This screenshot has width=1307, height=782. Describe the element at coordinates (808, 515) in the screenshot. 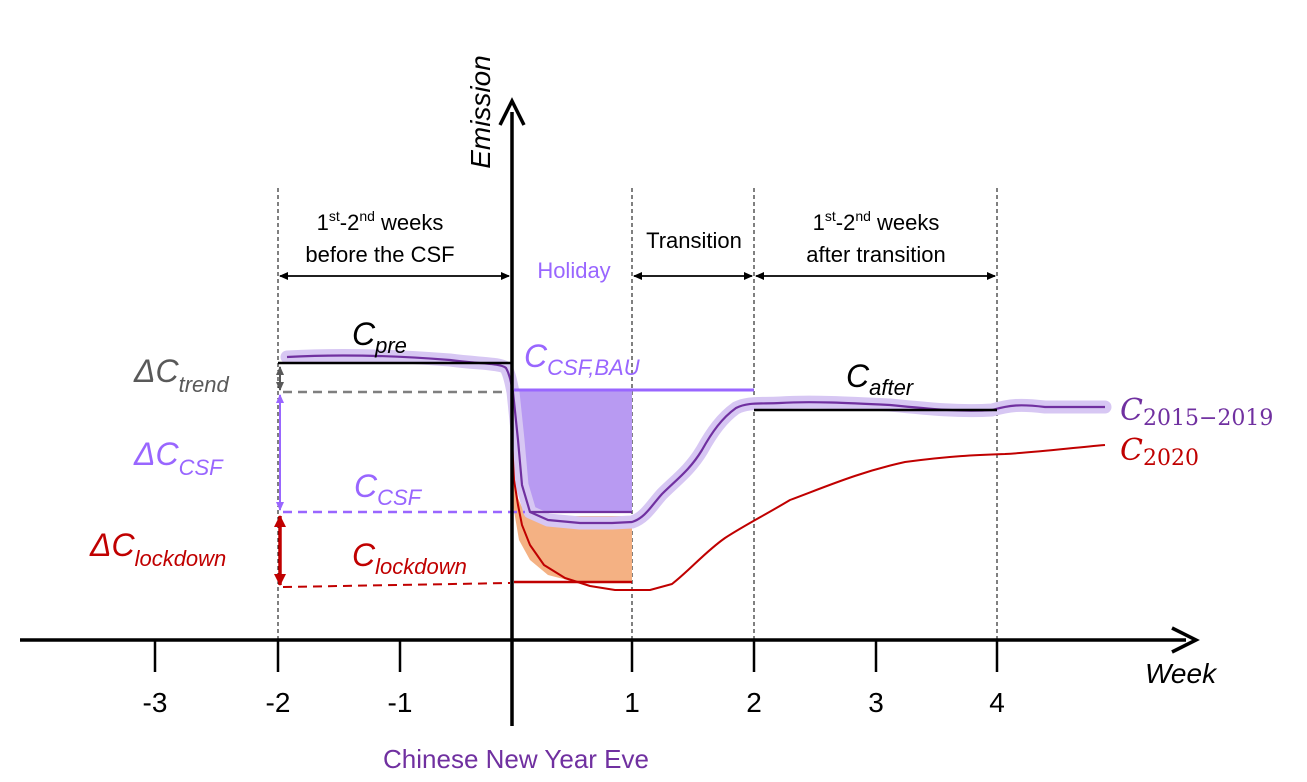

I see `c2020-line` at that location.